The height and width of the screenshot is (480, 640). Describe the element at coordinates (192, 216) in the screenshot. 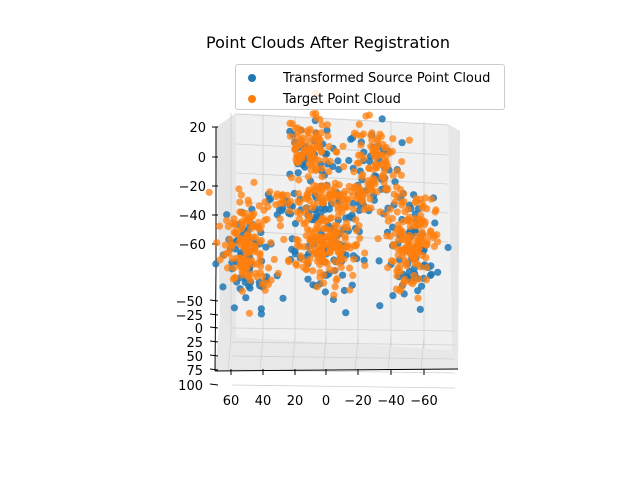

I see `z-tick-label: −40` at that location.